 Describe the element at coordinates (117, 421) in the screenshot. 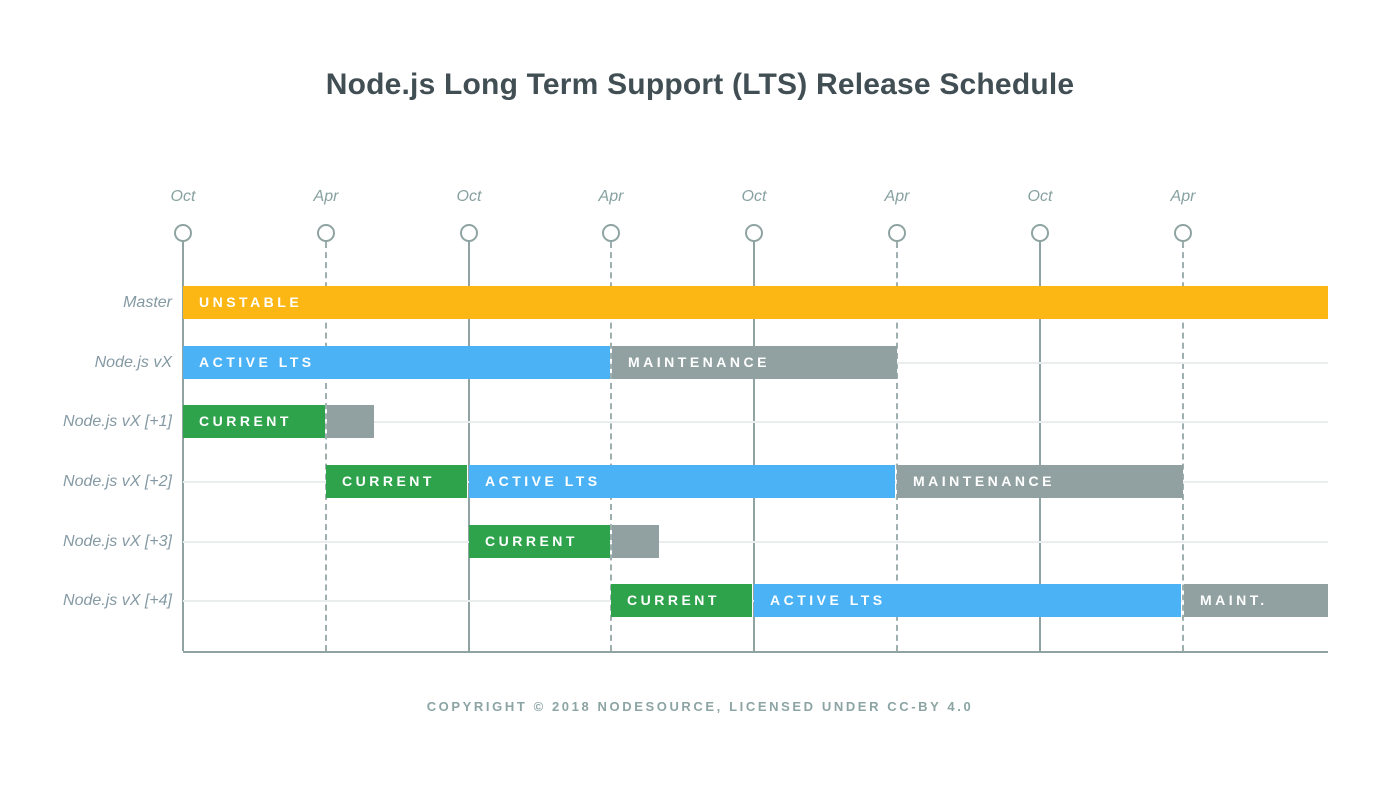

I see `row-label: Node.js vX [+1]` at that location.